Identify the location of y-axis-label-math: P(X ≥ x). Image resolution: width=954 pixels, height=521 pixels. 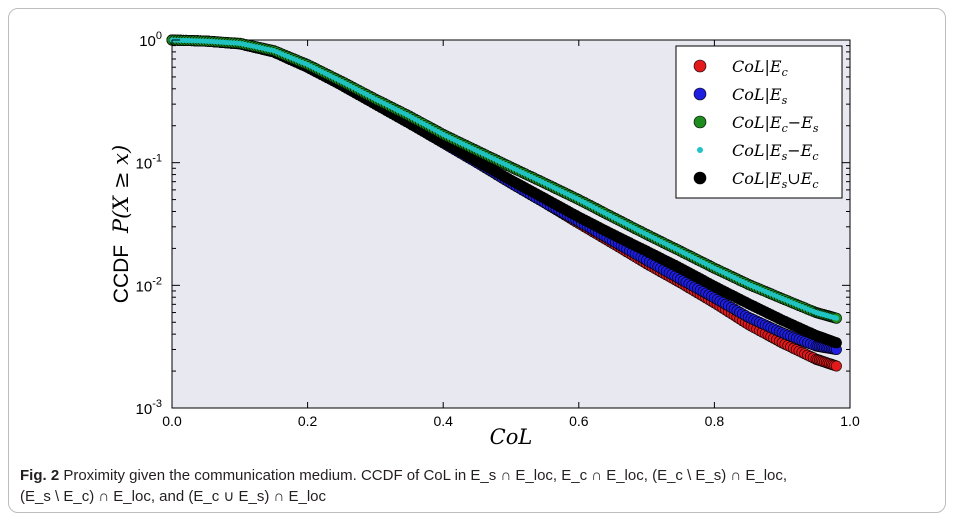
(121, 189).